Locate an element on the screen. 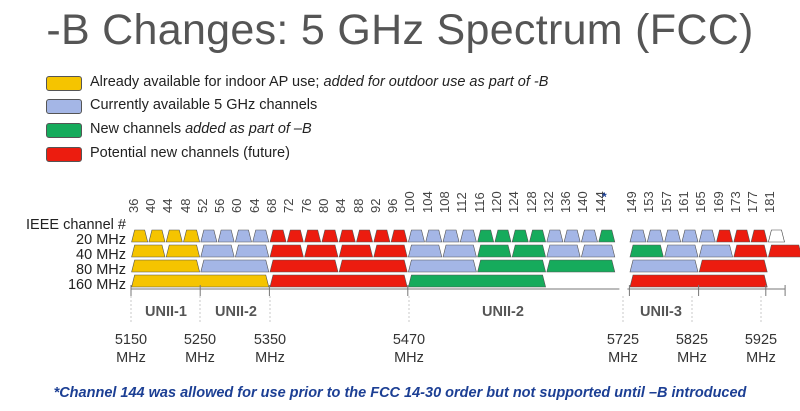 The height and width of the screenshot is (411, 800). freq-value: 5825 is located at coordinates (692, 340).